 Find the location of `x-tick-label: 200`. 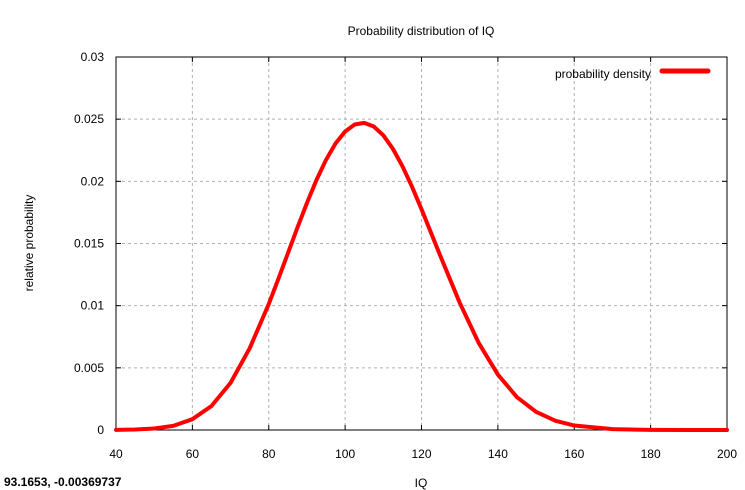

x-tick-label: 200 is located at coordinates (727, 454).